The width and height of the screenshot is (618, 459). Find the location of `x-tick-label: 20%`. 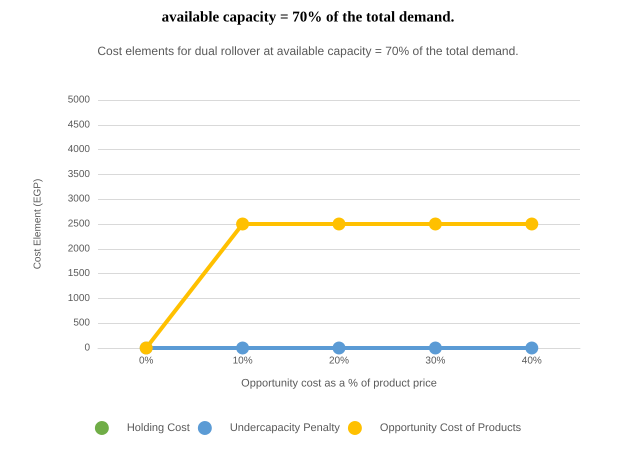

x-tick-label: 20% is located at coordinates (339, 361).